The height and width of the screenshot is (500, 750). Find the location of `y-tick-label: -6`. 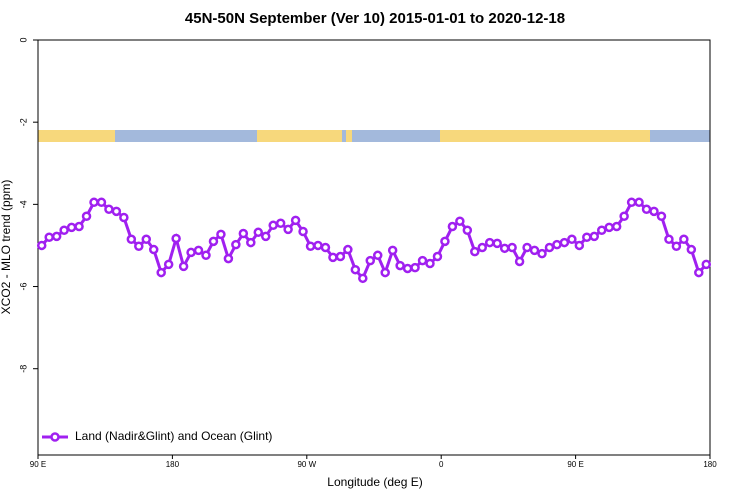

y-tick-label: -6 is located at coordinates (23, 287).